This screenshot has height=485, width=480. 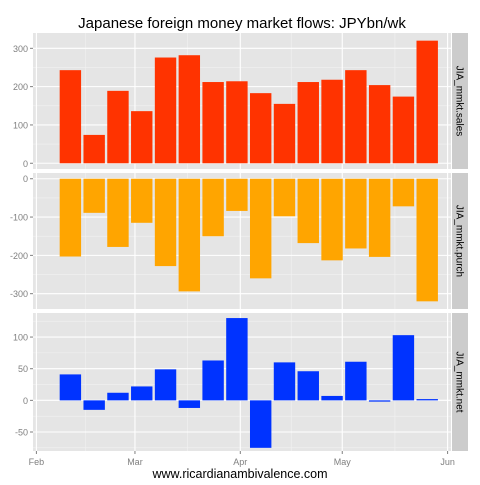 I want to click on y-tick-label: -200, so click(x=19, y=256).